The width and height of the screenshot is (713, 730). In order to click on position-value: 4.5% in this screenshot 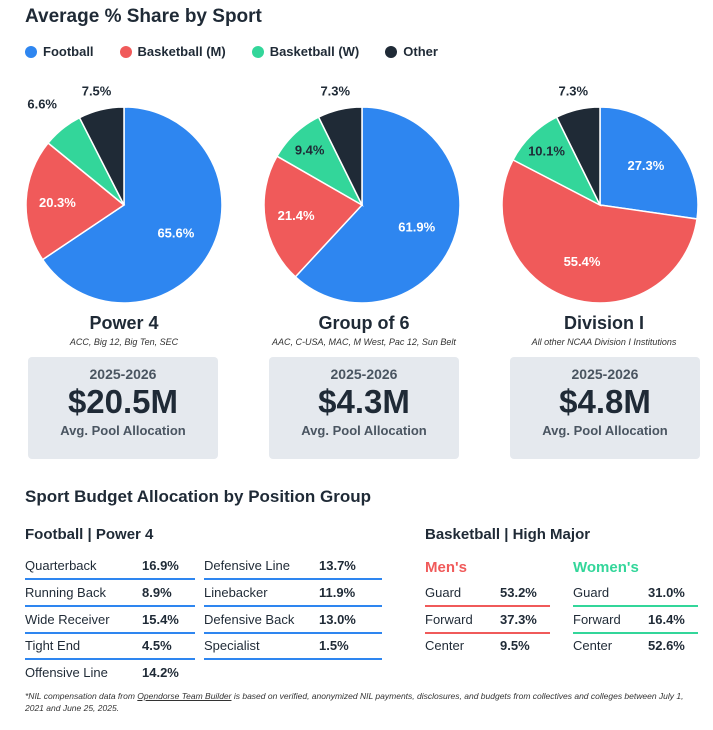, I will do `click(157, 645)`.